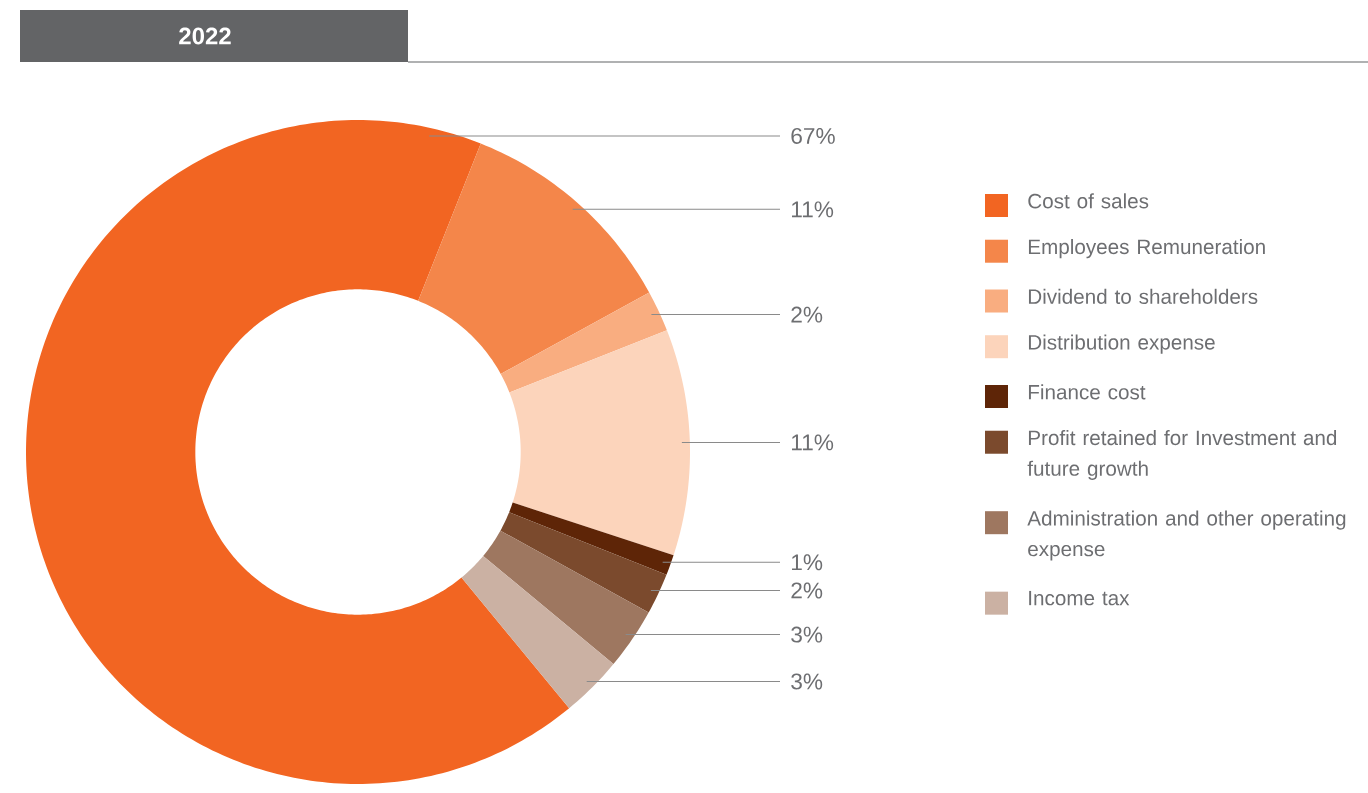 This screenshot has height=793, width=1368. Describe the element at coordinates (1143, 296) in the screenshot. I see `legend-label: Dividend to shareholders` at that location.